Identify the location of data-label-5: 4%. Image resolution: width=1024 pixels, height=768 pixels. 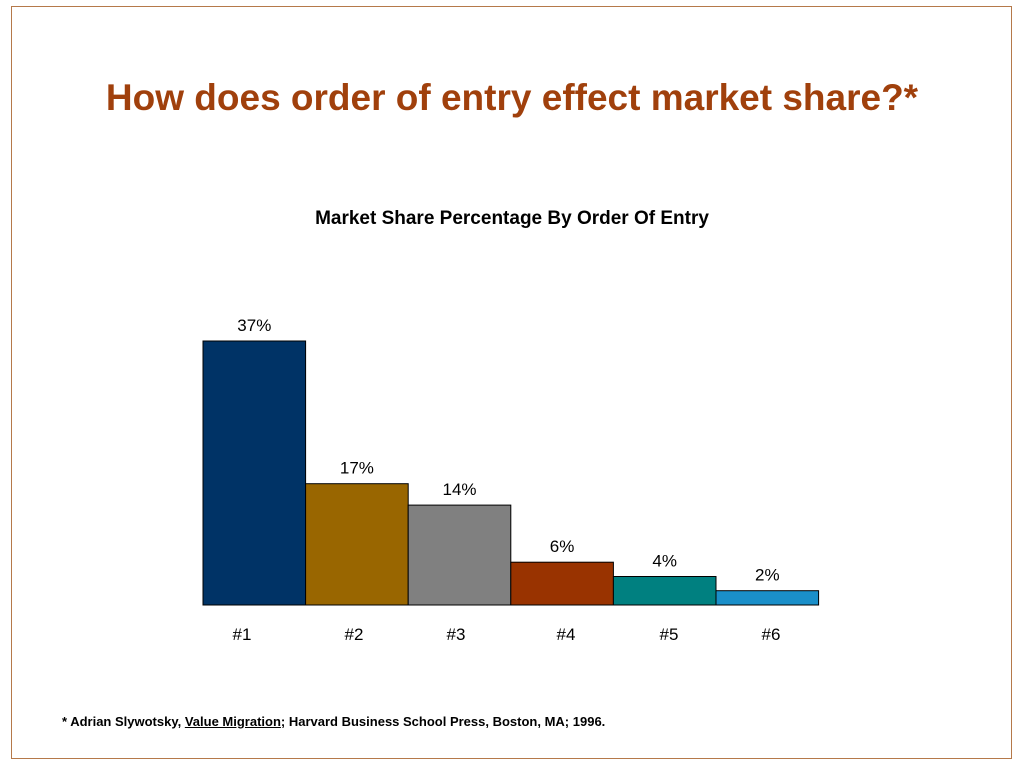
(664, 561).